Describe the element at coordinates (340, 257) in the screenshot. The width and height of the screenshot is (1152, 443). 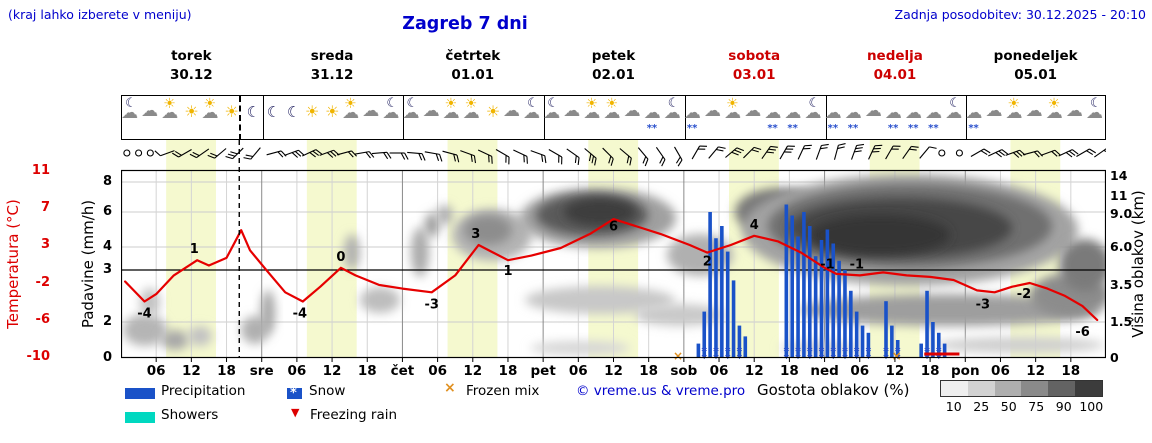
I see `temperature-value-label: 0` at that location.